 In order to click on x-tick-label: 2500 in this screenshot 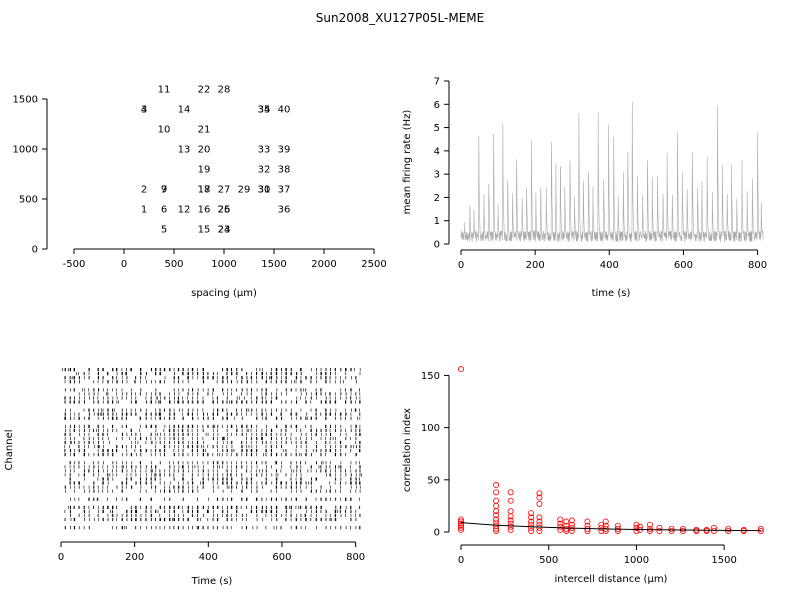, I will do `click(373, 264)`.